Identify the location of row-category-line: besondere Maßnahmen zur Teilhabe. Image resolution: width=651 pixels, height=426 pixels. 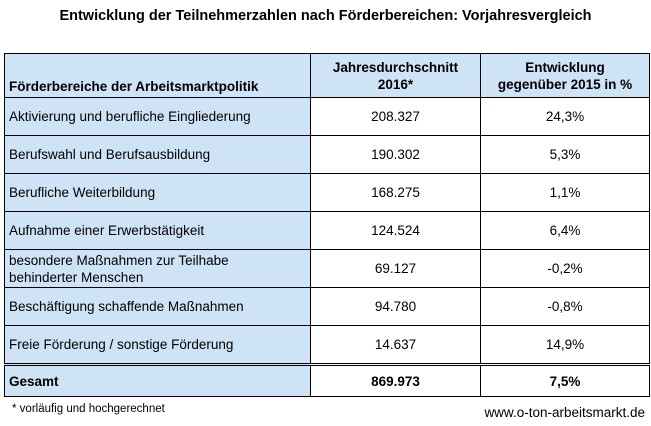
(119, 260).